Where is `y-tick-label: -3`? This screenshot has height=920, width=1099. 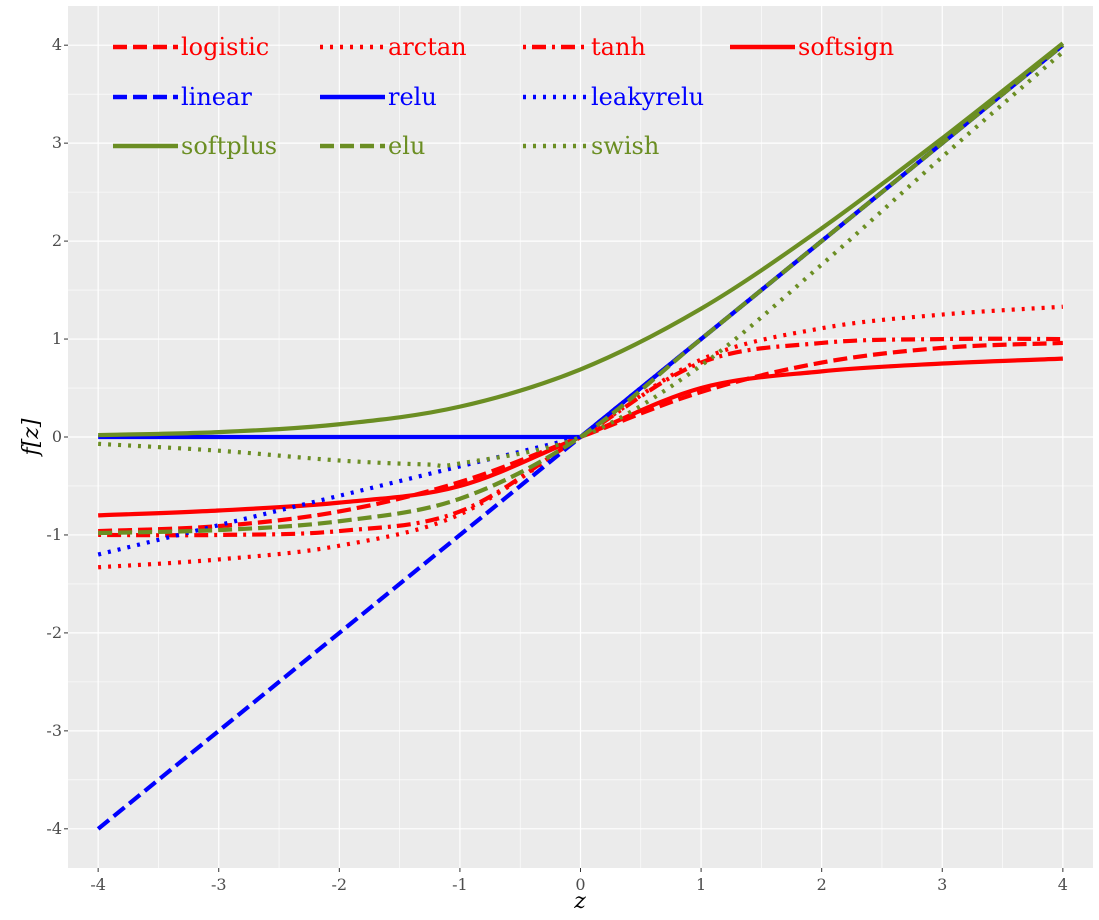 y-tick-label: -3 is located at coordinates (54, 730).